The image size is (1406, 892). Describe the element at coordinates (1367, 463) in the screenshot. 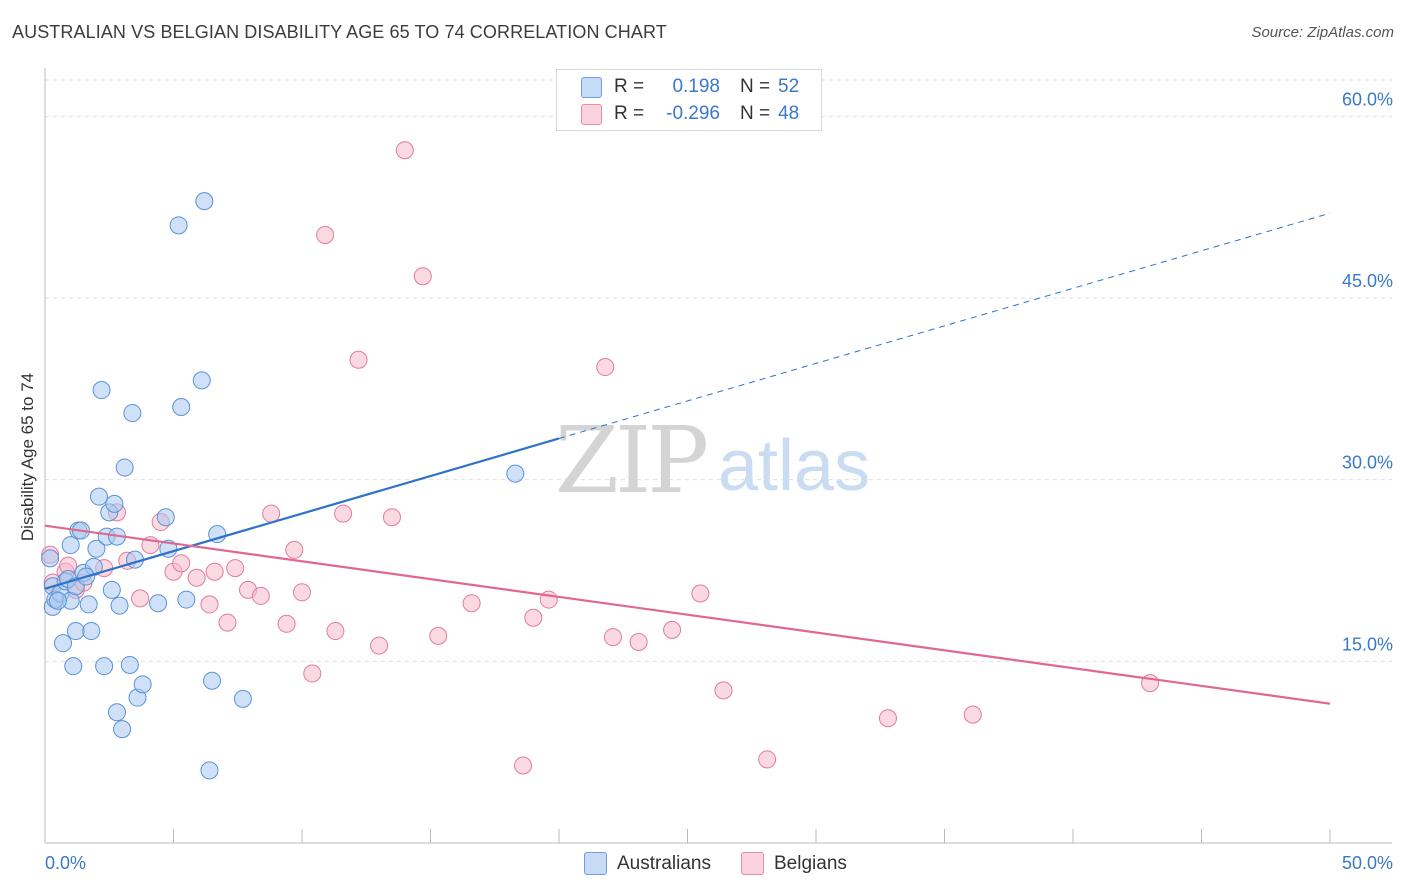

I see `y-tick-label: 30.0%` at that location.